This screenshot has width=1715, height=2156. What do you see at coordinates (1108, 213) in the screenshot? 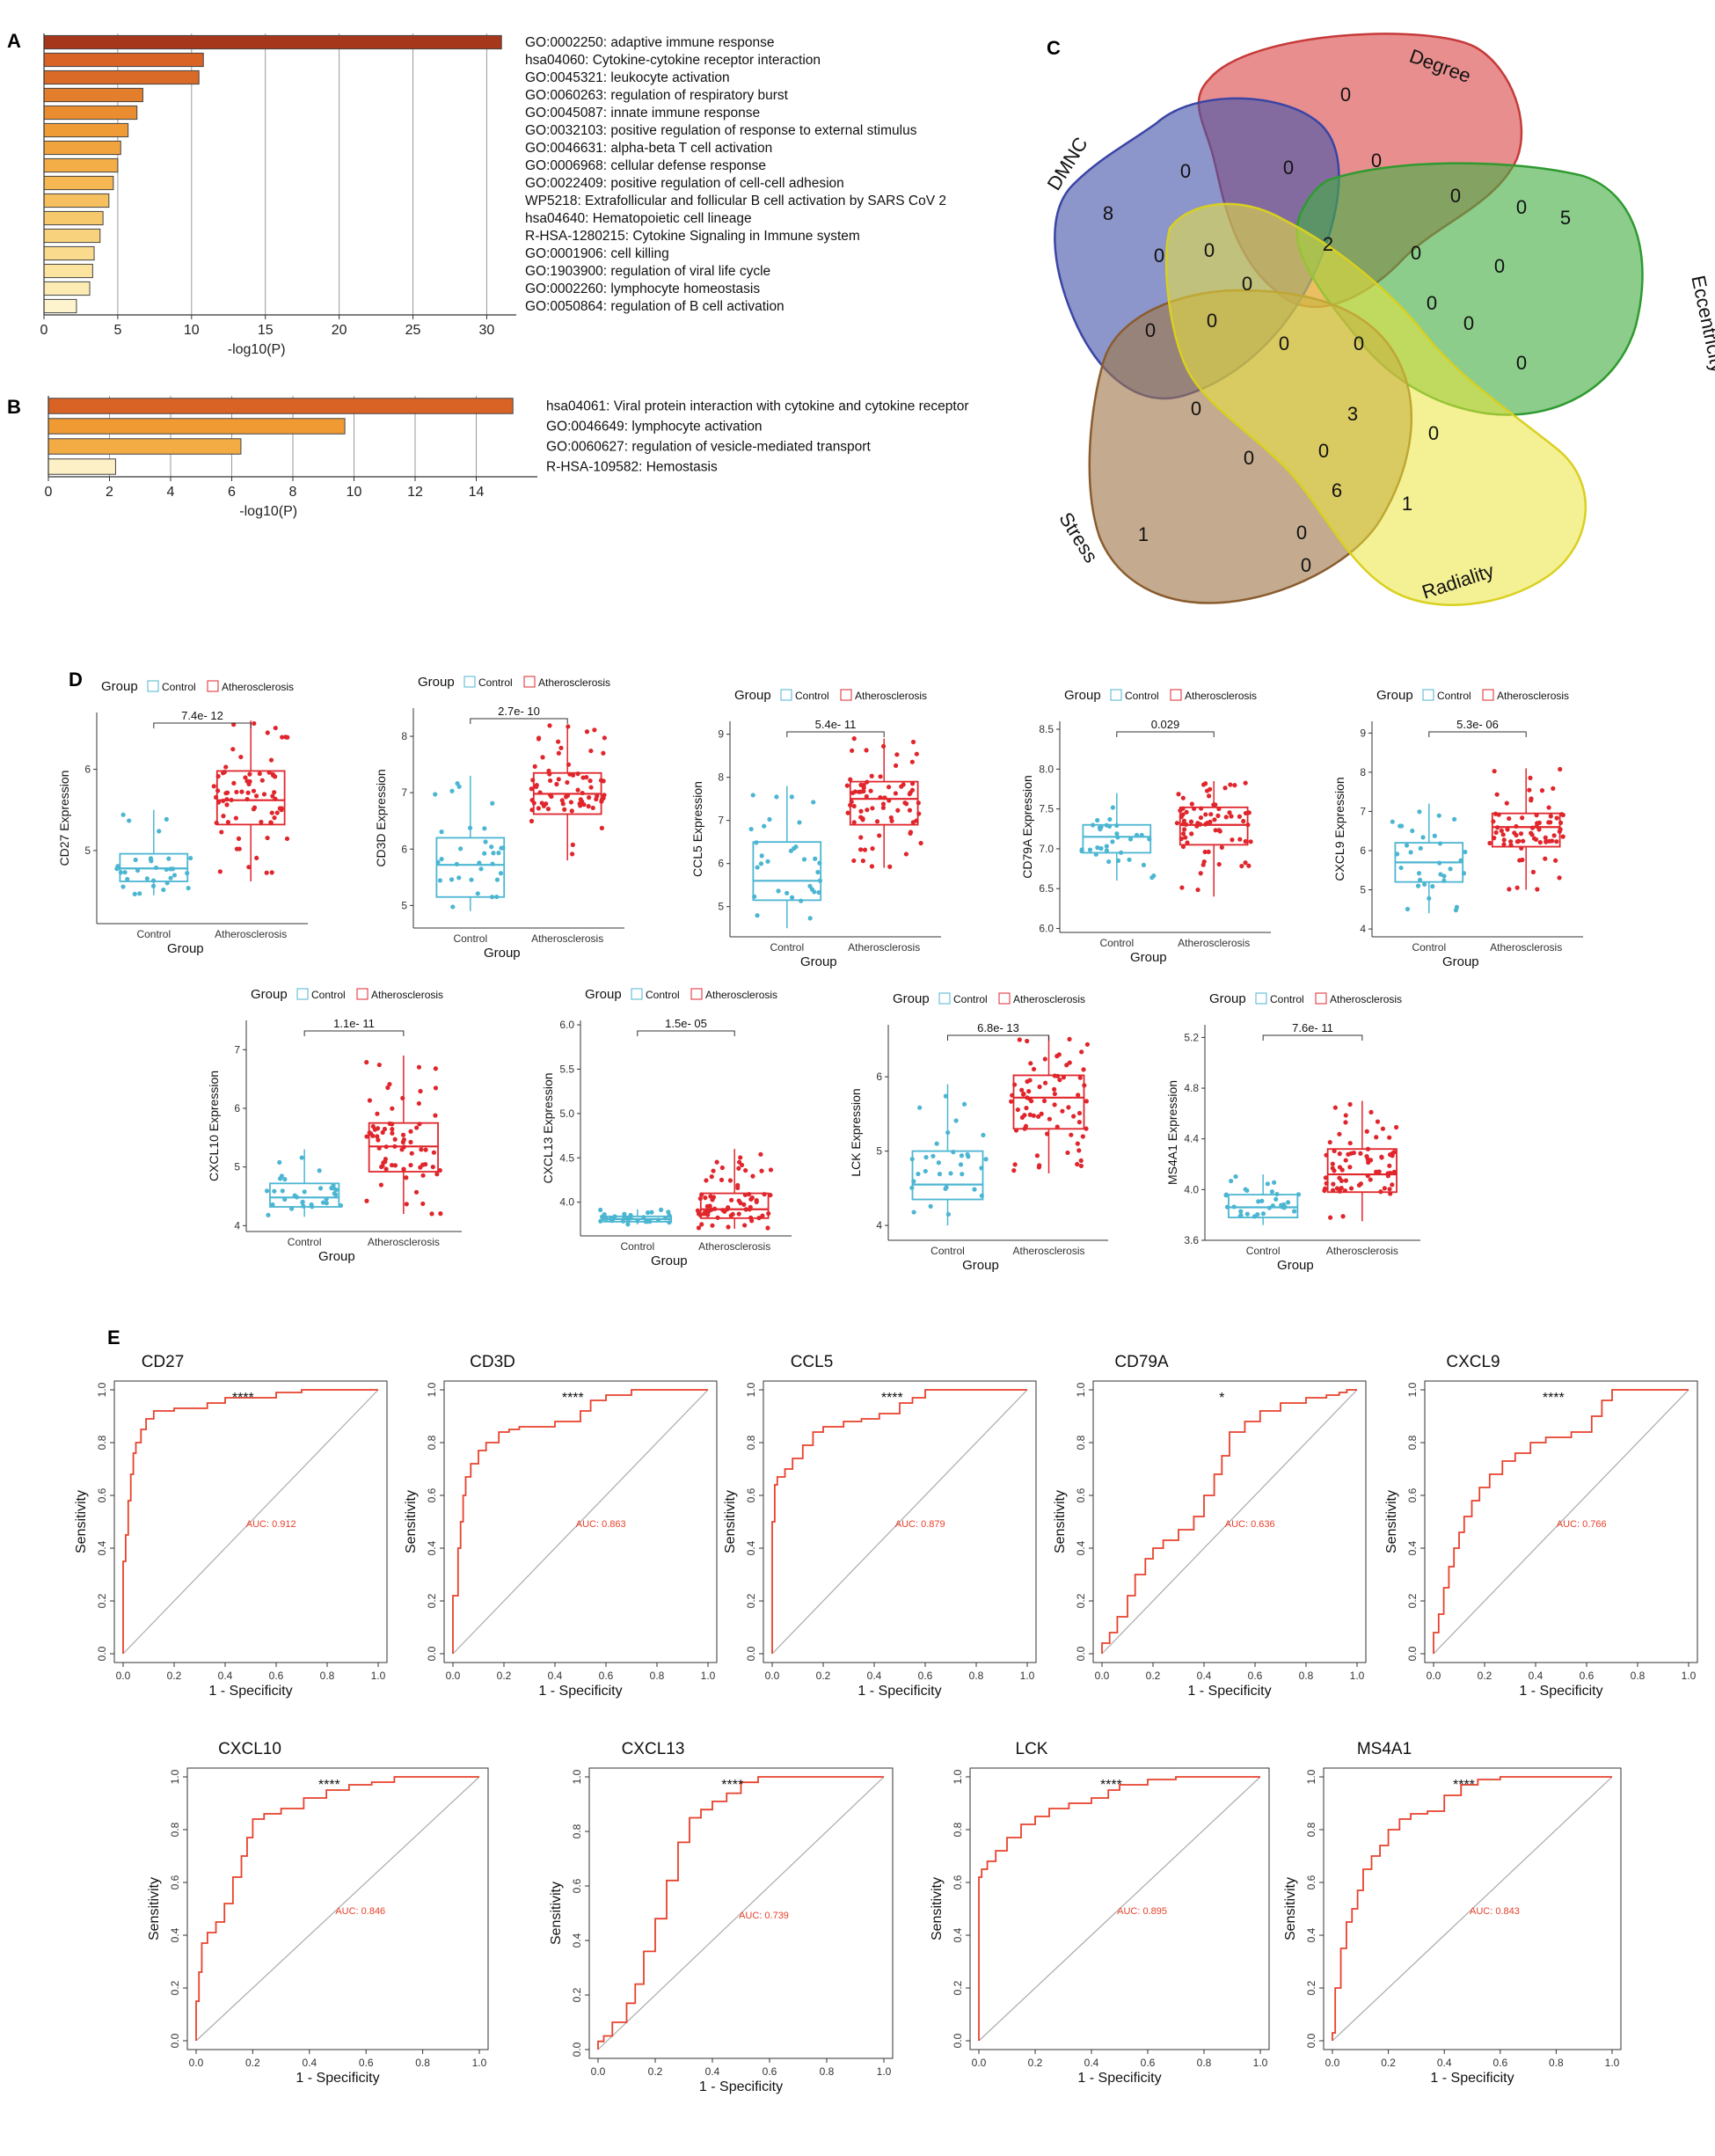
I see `venn-region-count: 8` at bounding box center [1108, 213].